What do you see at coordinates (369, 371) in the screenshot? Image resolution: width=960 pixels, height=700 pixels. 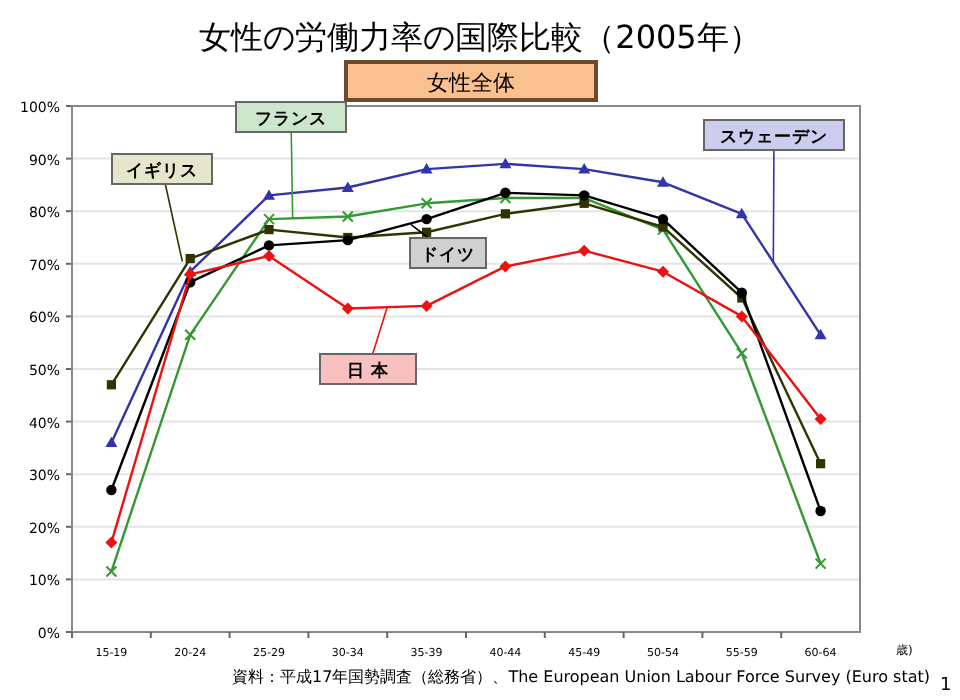 I see `text: 日 本` at bounding box center [369, 371].